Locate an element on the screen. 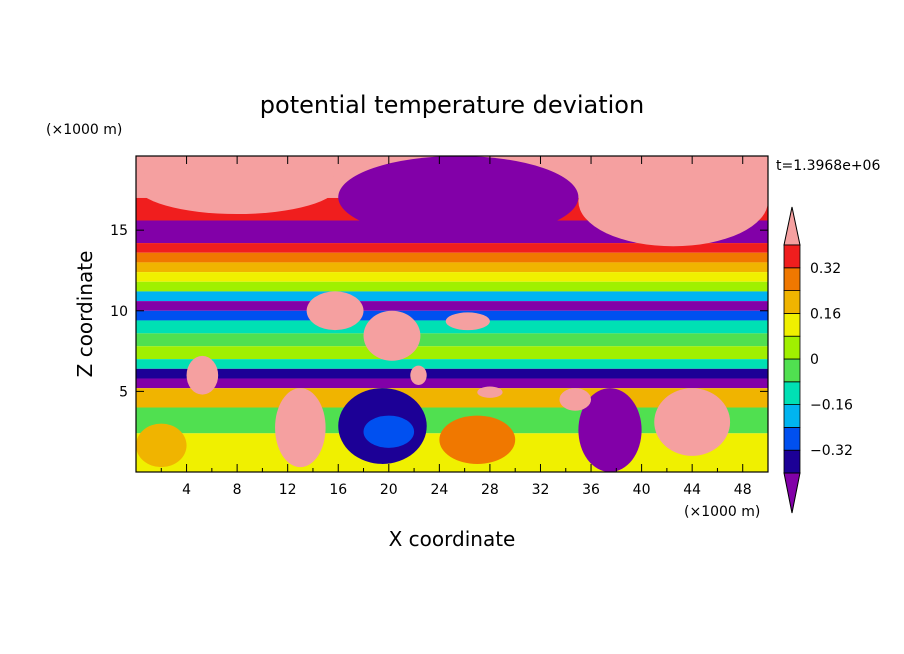  x-tick-label: 48 is located at coordinates (743, 490).